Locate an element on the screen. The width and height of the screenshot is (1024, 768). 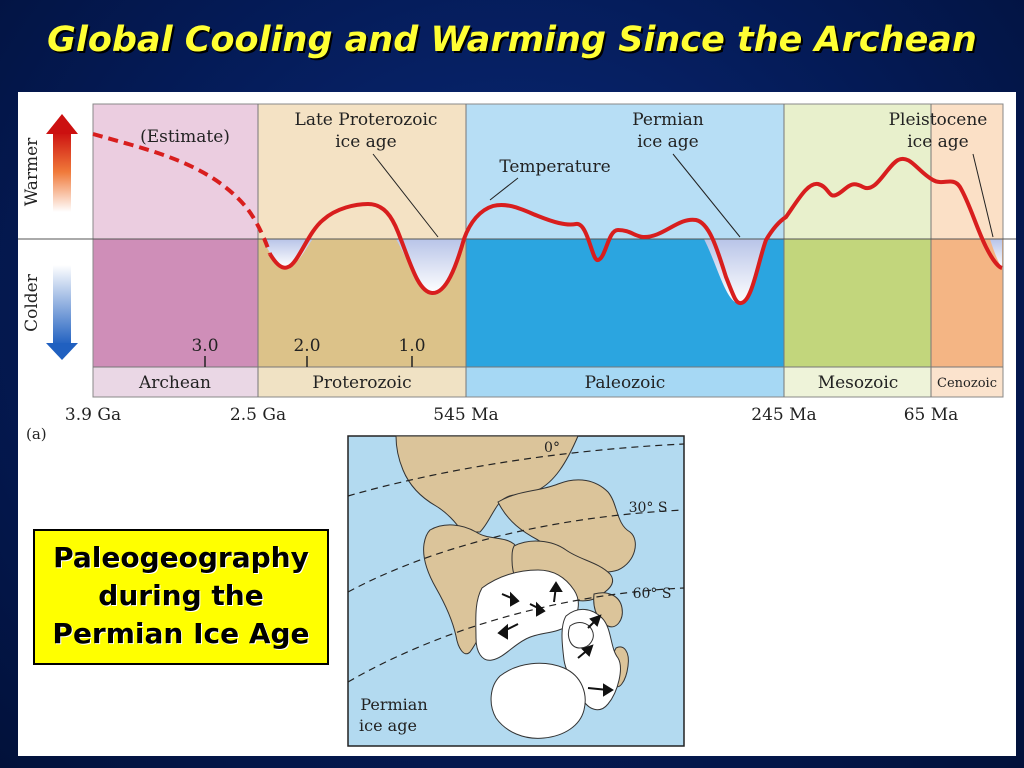
time-245ma: 245 Ma is located at coordinates (783, 415).